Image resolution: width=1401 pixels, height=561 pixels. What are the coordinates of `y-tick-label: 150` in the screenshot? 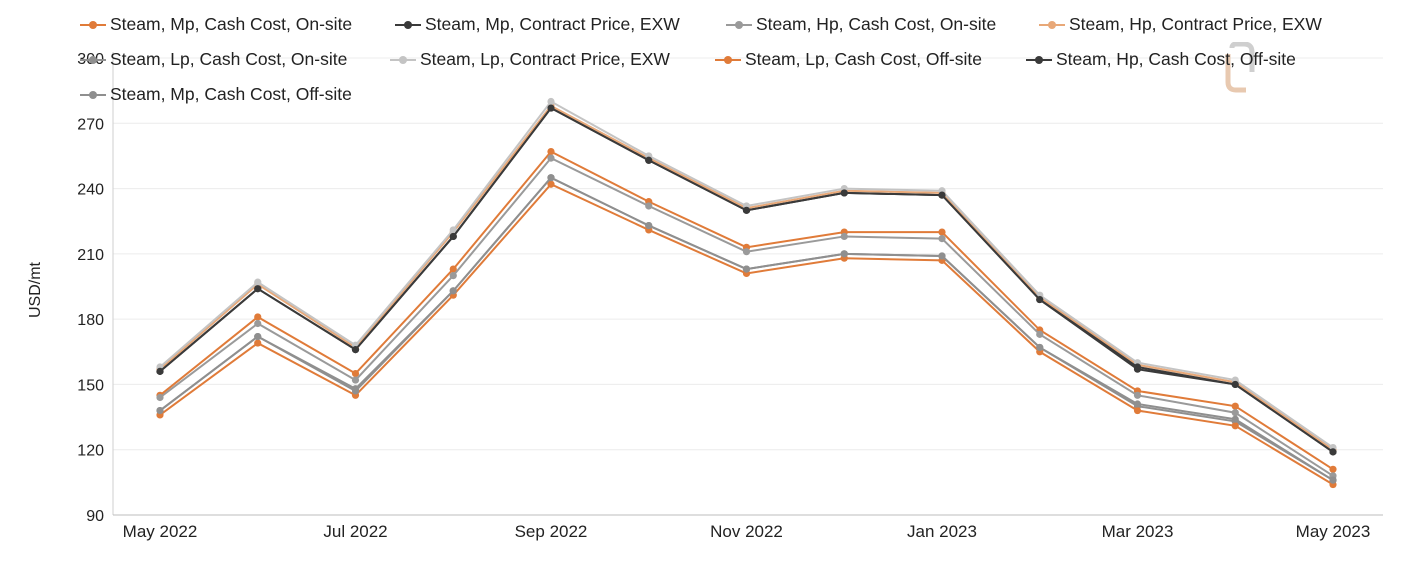 It's located at (90, 385).